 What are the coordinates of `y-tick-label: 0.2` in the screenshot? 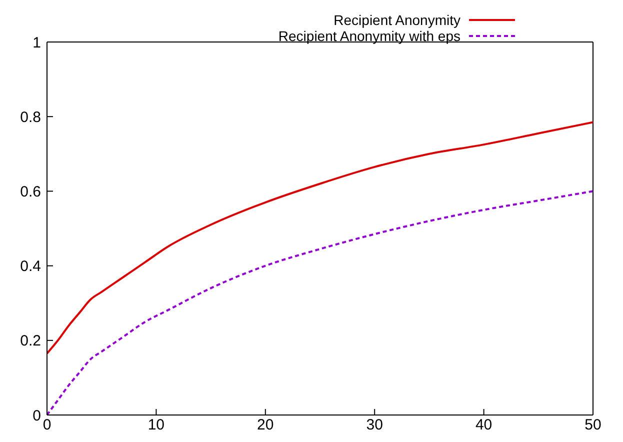 It's located at (30, 341).